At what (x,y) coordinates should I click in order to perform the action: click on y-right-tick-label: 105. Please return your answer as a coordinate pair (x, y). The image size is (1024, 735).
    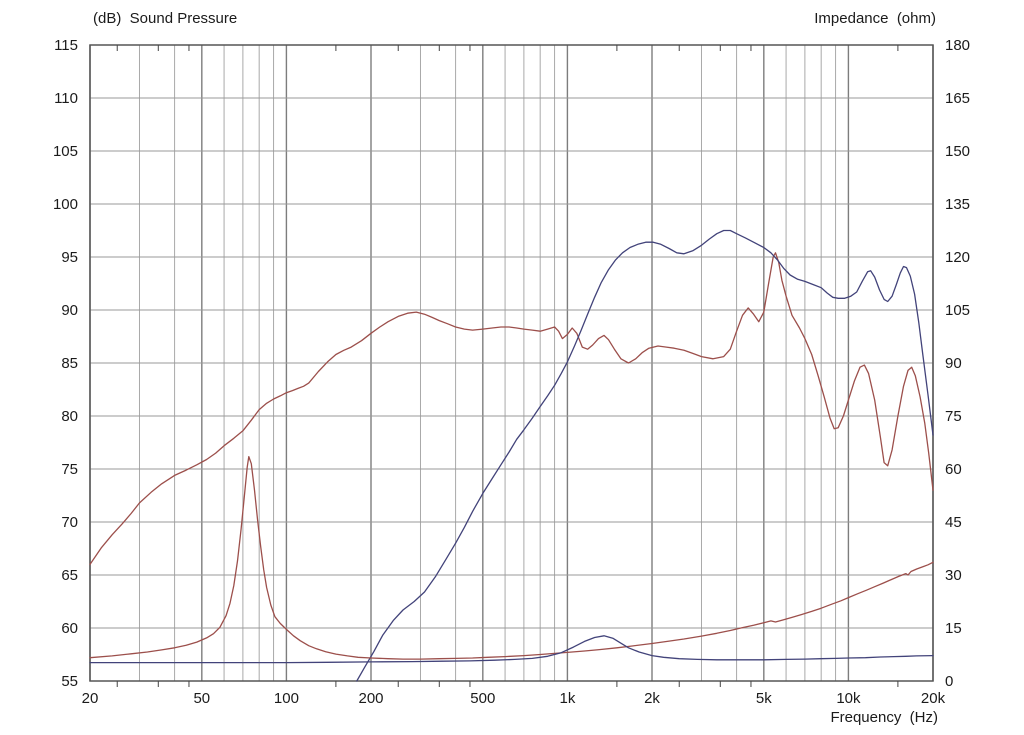
    Looking at the image, I should click on (957, 310).